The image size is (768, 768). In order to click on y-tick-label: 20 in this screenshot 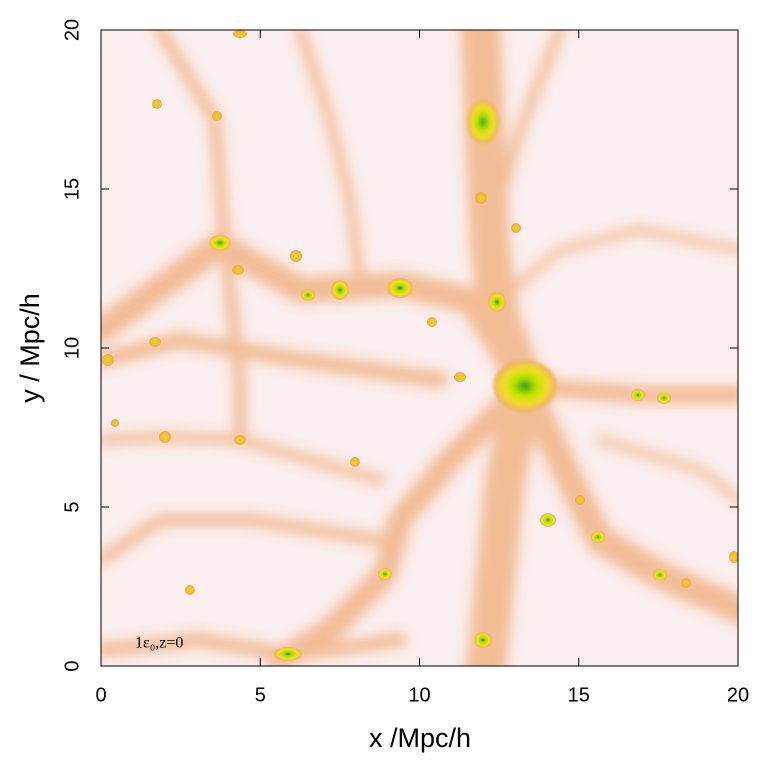, I will do `click(72, 30)`.